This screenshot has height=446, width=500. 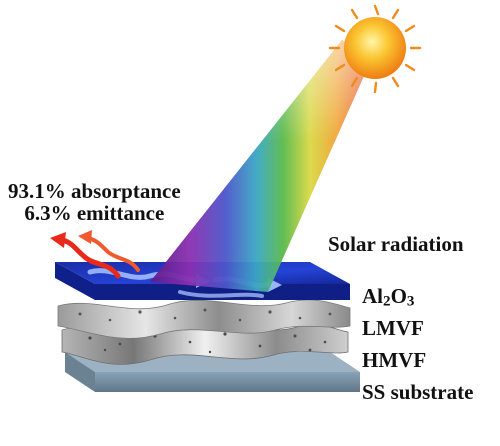 I want to click on emittance-text: 6.3% emittance, so click(x=94, y=213).